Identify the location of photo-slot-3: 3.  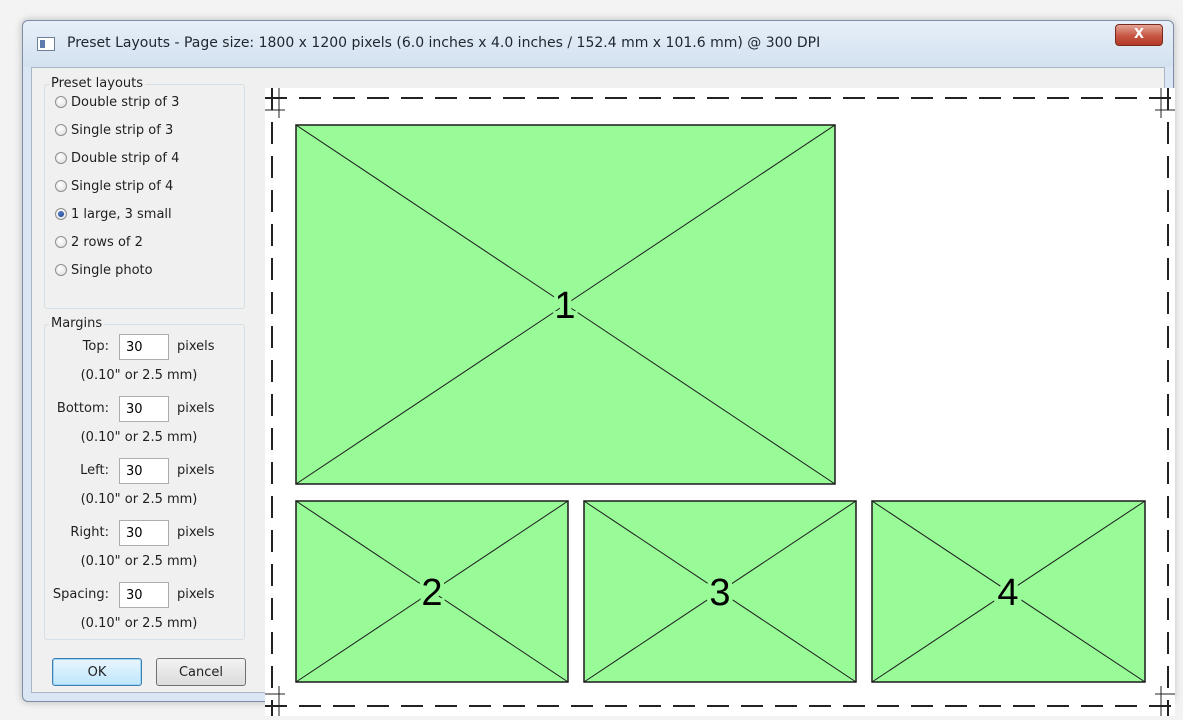
(720, 591).